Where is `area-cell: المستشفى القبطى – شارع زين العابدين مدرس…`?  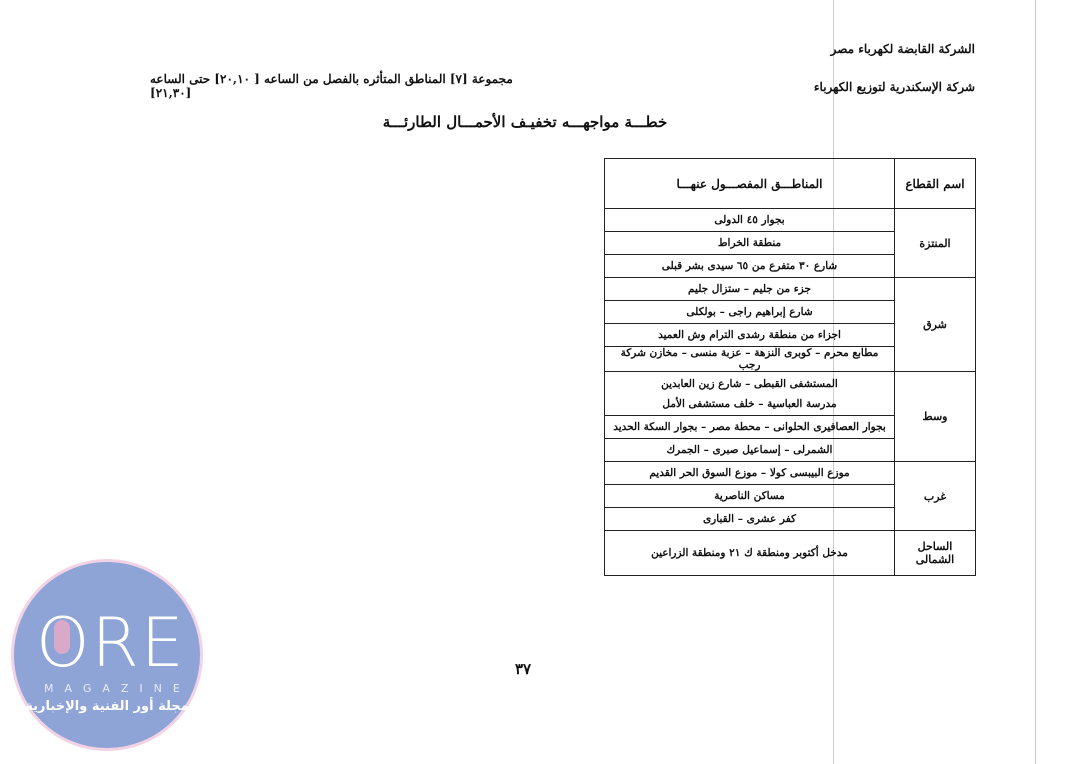
area-cell: المستشفى القبطى – شارع زين العابدين مدرس… is located at coordinates (749, 393).